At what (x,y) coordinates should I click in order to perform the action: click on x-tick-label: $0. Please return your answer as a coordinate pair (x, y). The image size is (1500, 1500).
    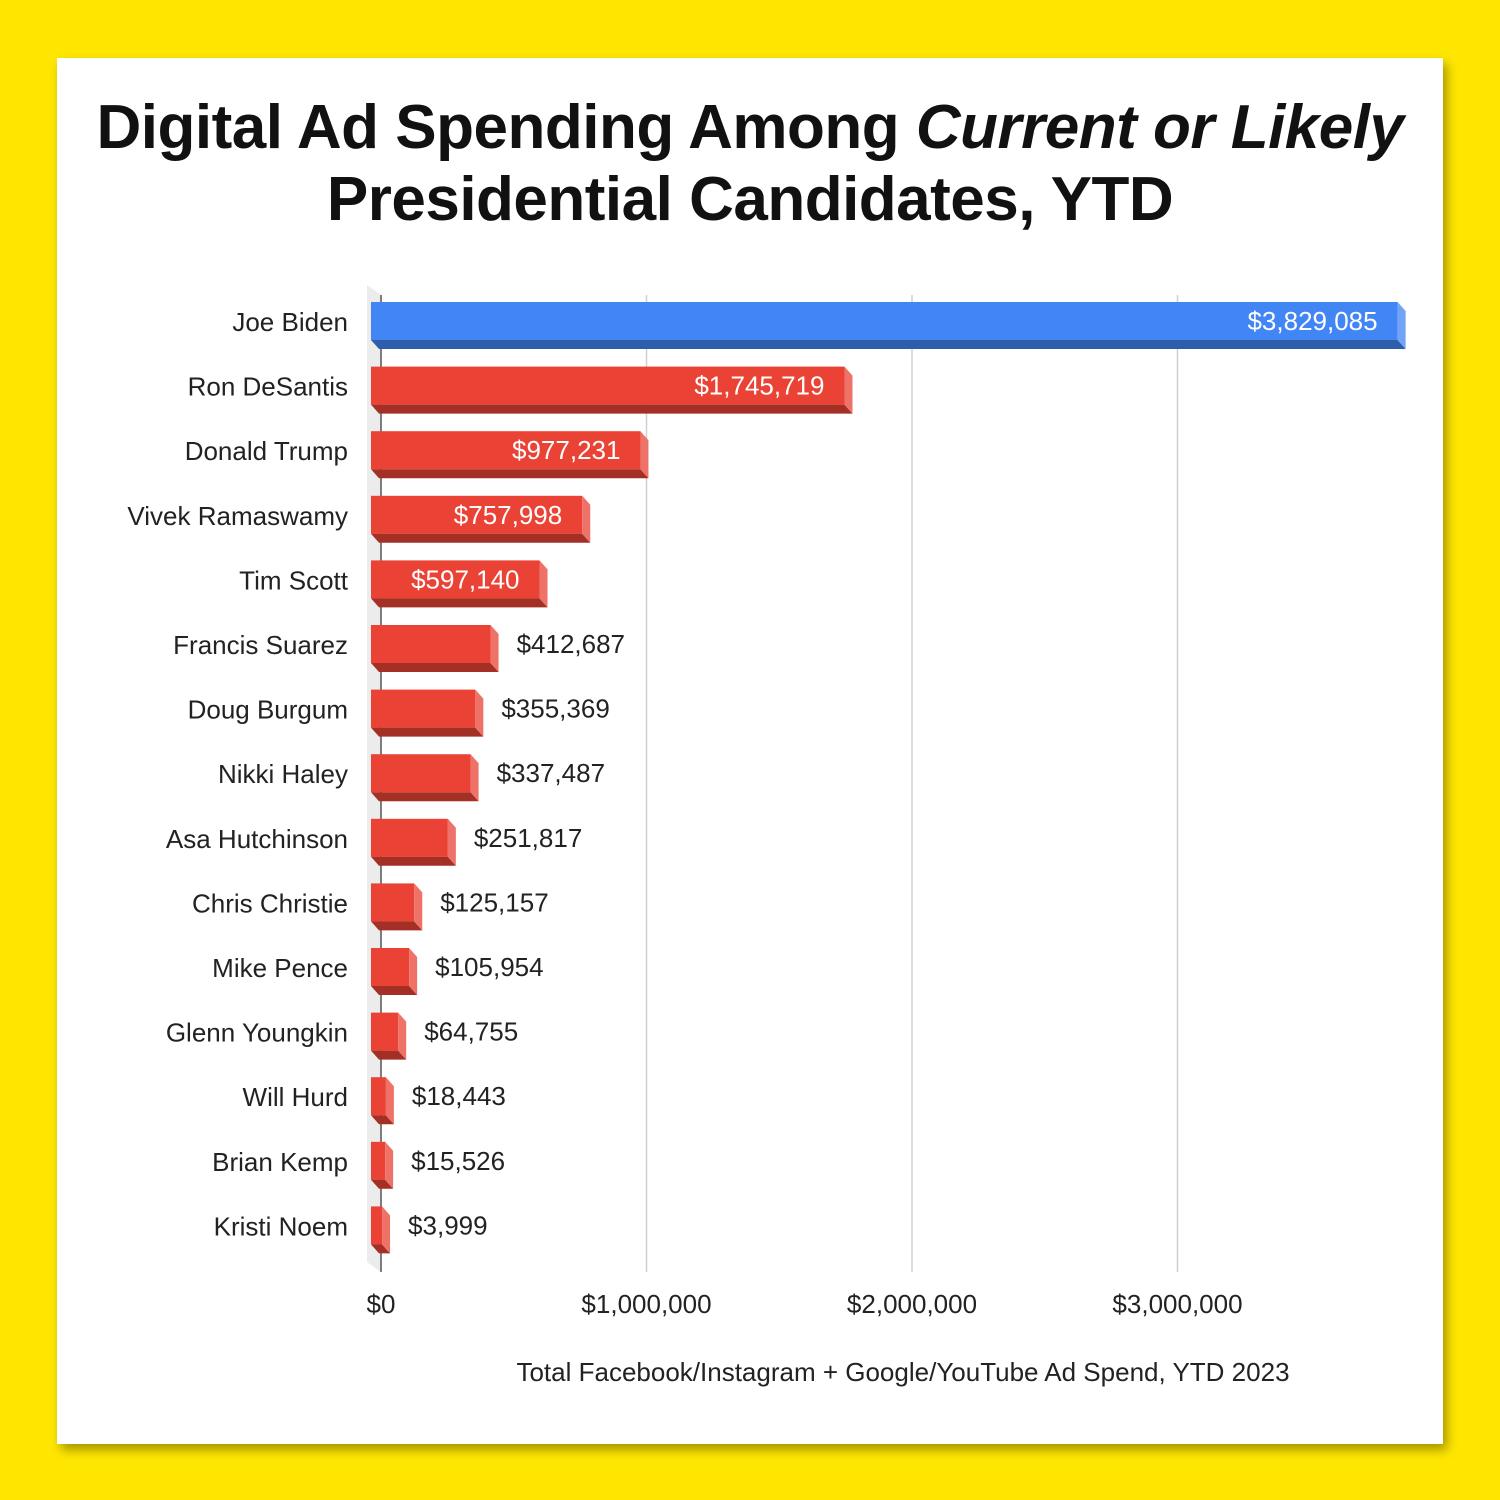
    Looking at the image, I should click on (381, 1304).